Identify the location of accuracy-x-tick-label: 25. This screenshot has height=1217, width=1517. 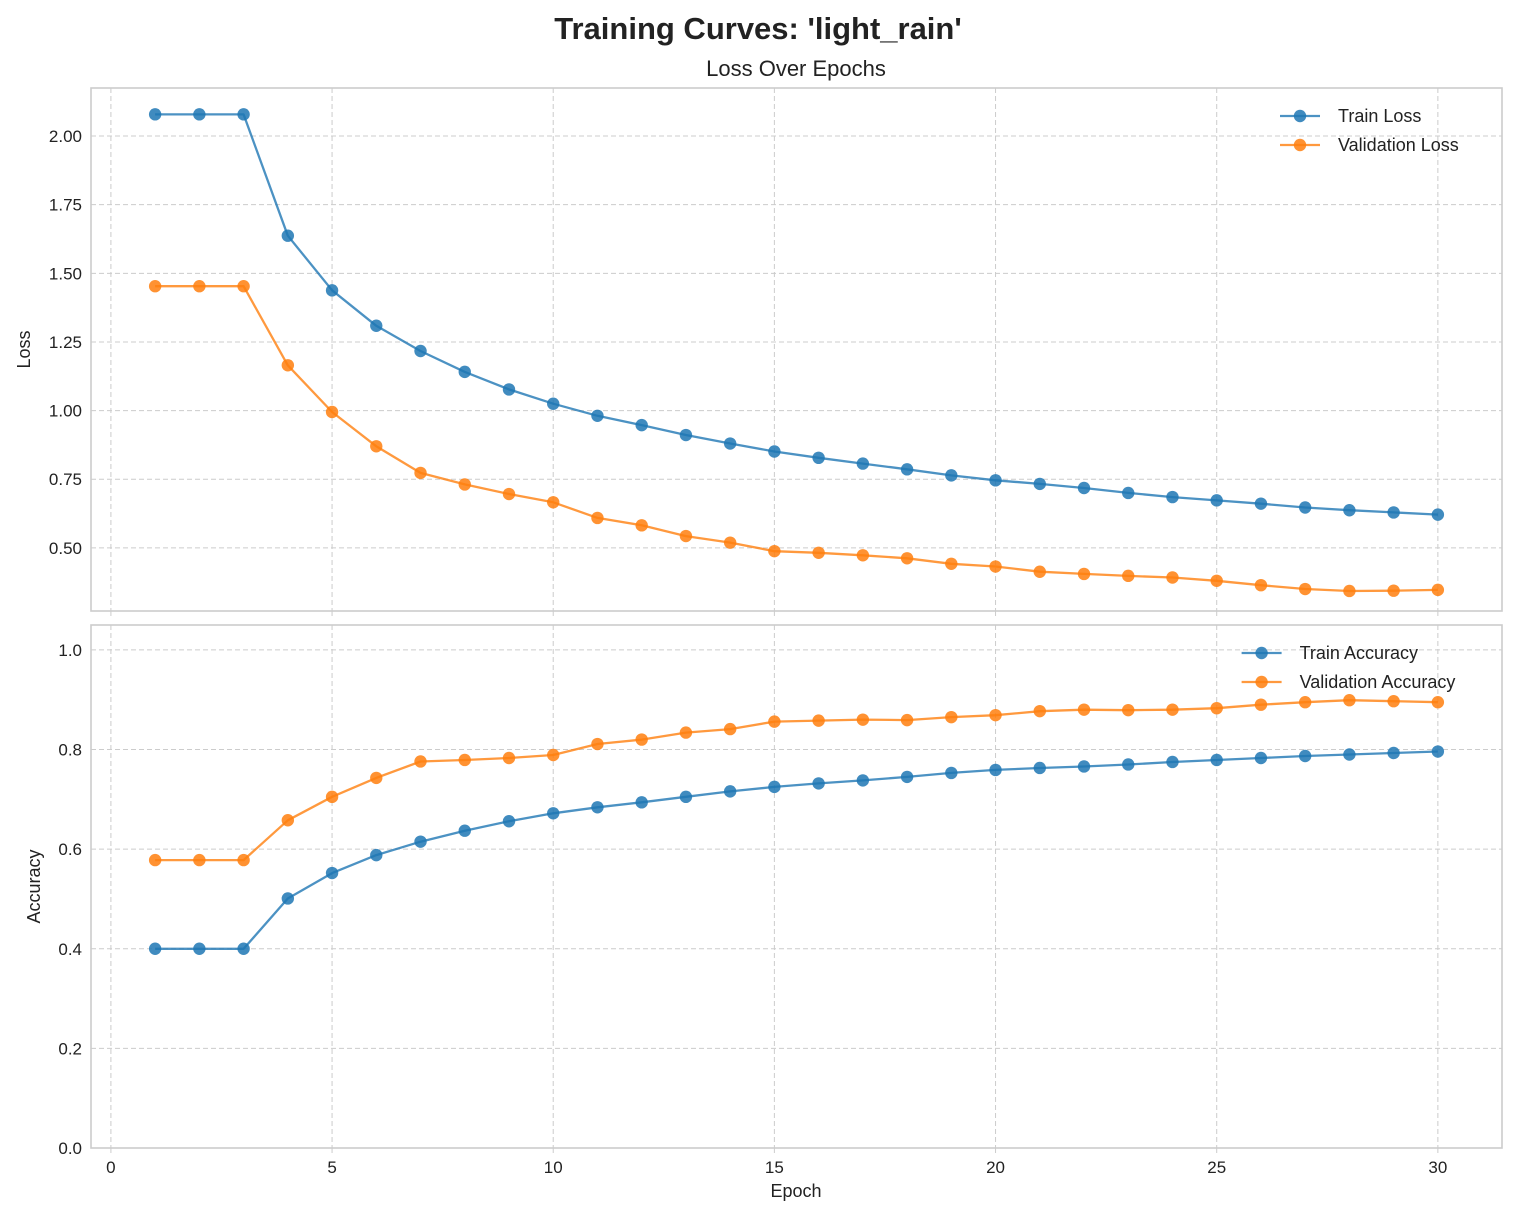
(1216, 1167).